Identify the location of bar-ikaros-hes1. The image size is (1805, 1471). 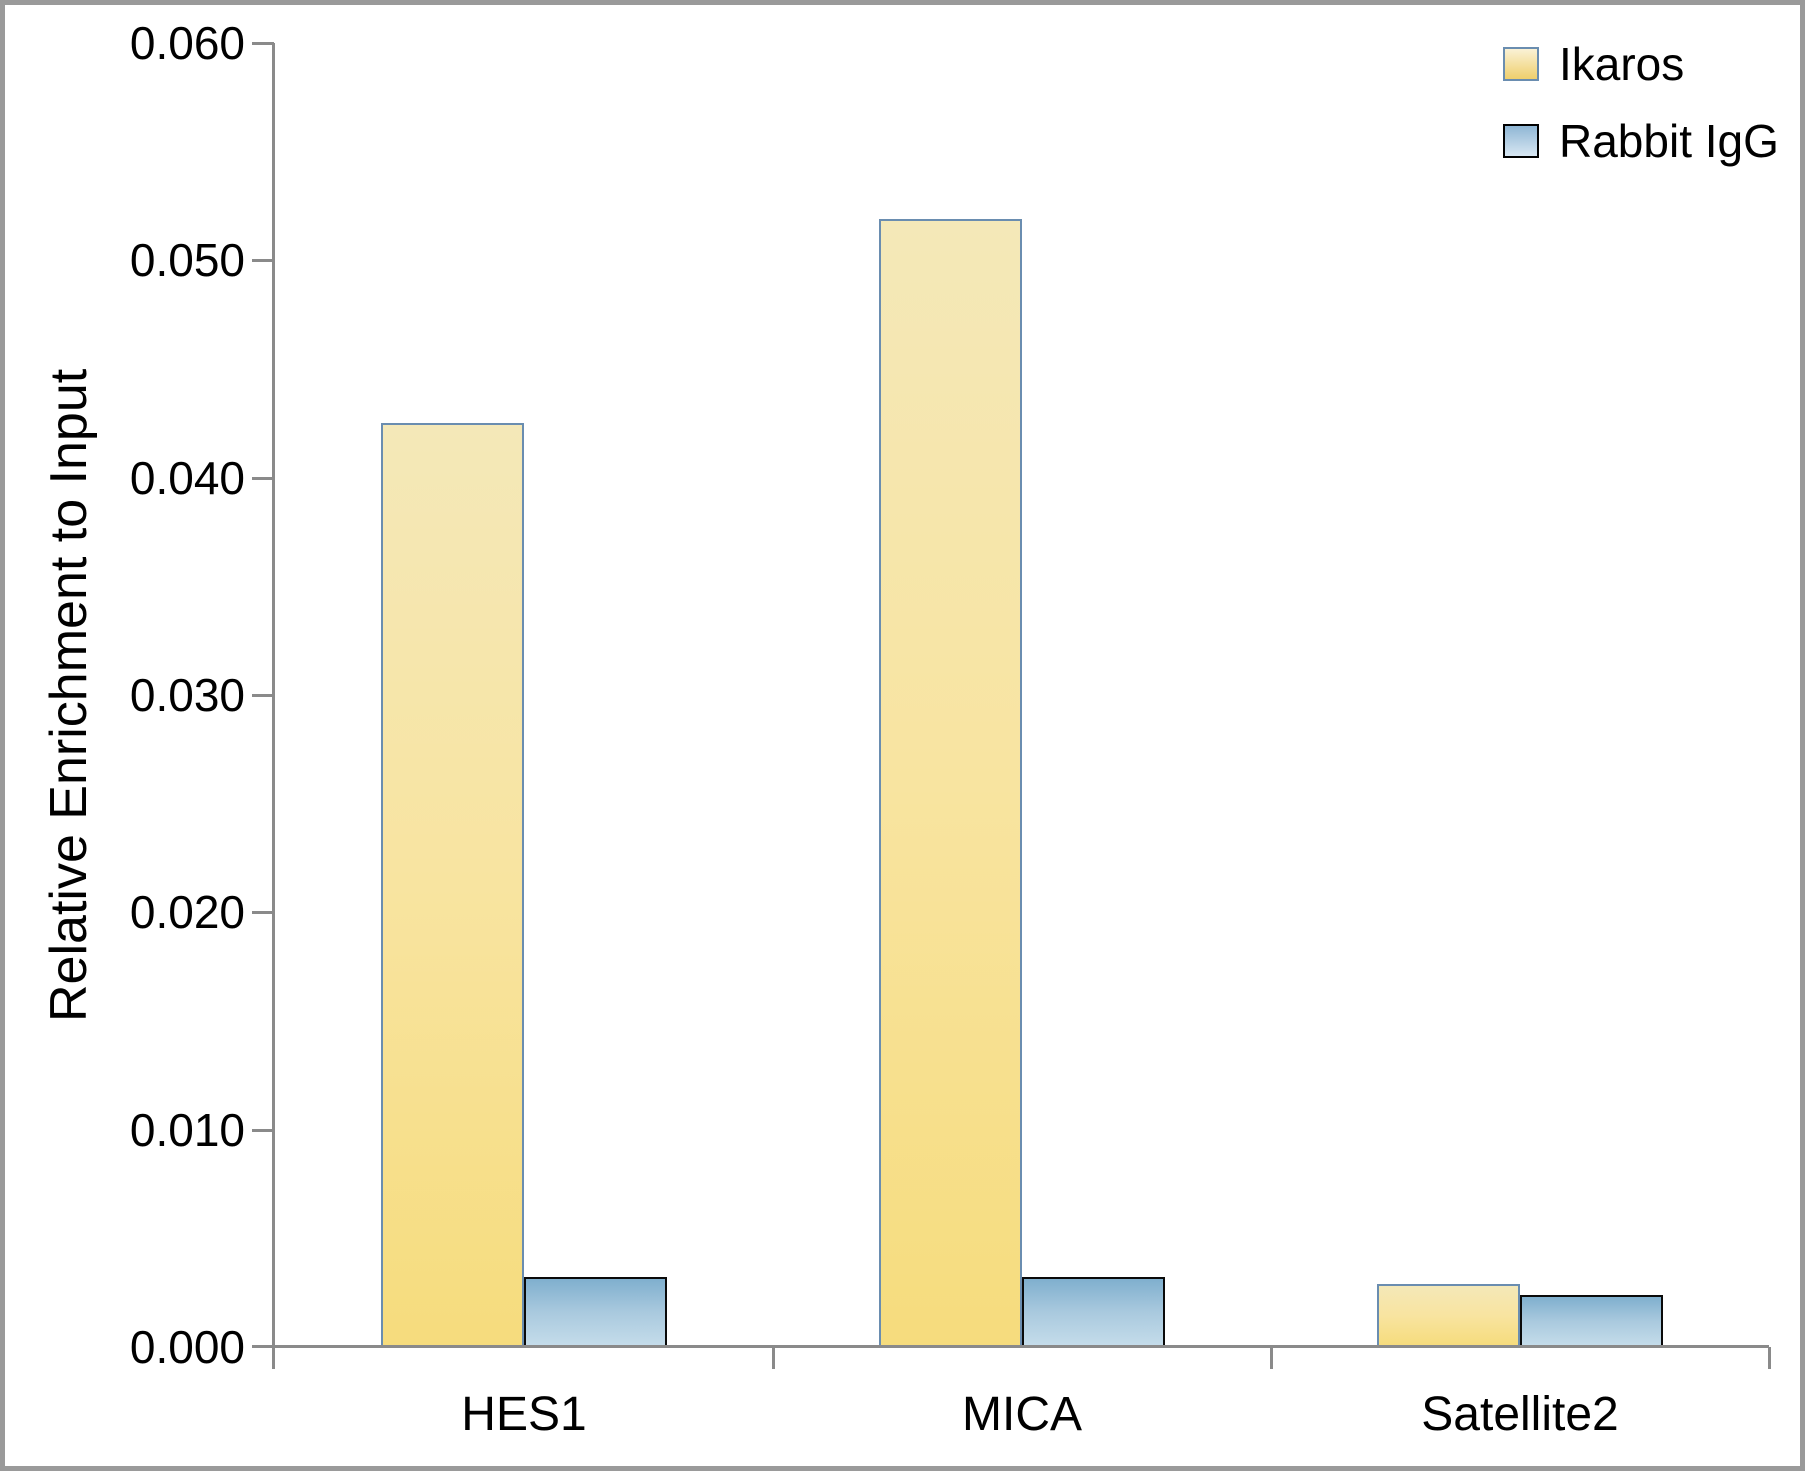
(452, 884).